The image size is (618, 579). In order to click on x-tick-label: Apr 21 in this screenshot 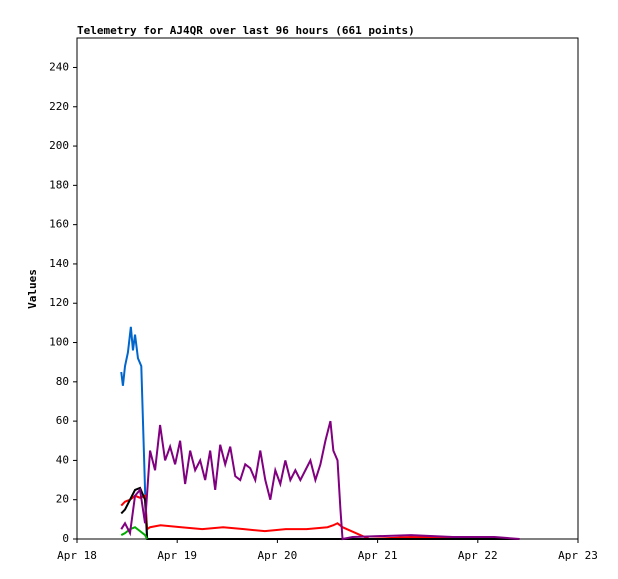, I will do `click(378, 555)`.